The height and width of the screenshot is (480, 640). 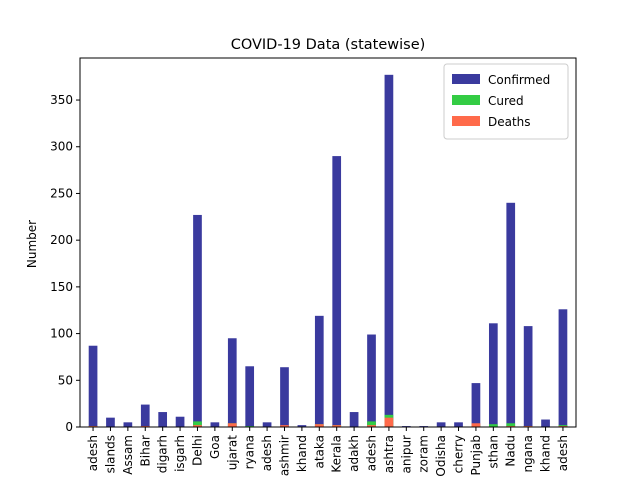 I want to click on x-tick-label-9: ryana, so click(x=250, y=452).